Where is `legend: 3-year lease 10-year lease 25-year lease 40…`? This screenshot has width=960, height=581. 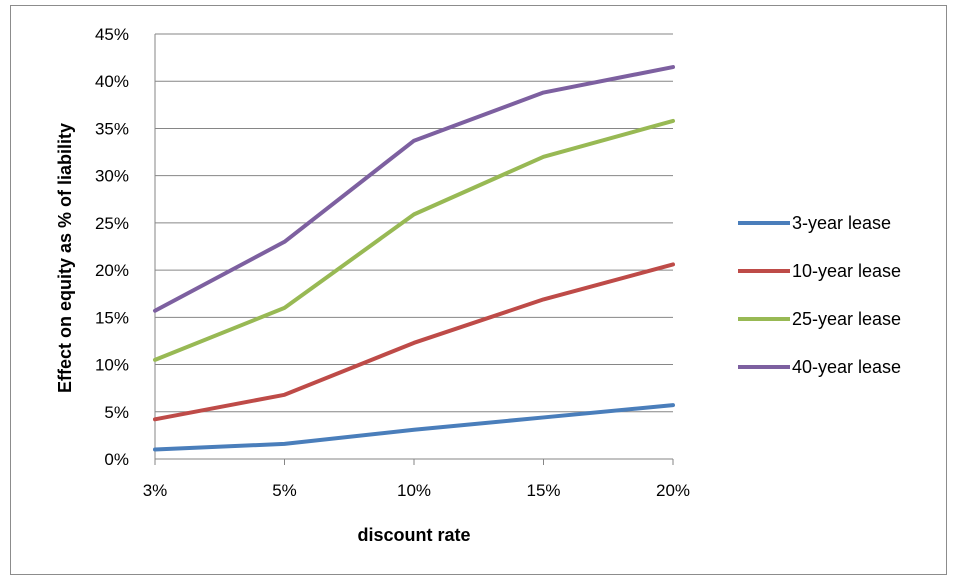
legend: 3-year lease 10-year lease 25-year lease 40… is located at coordinates (819, 295).